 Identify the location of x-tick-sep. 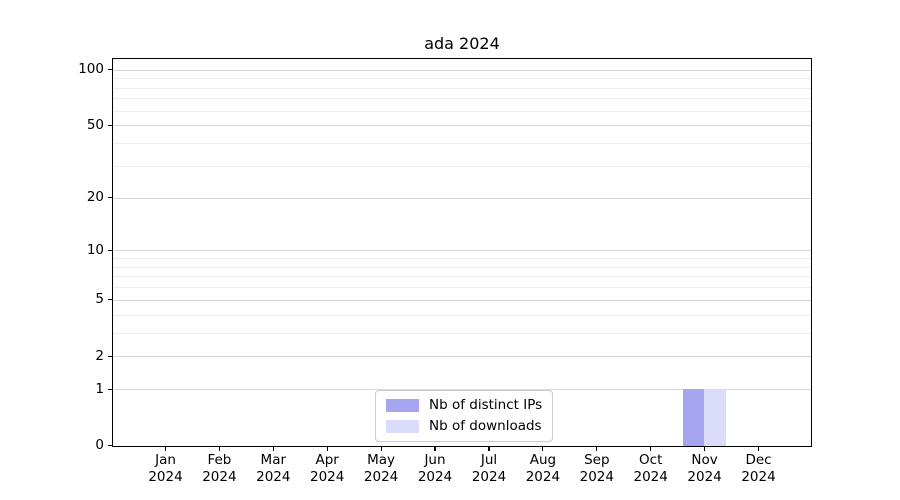
(597, 448).